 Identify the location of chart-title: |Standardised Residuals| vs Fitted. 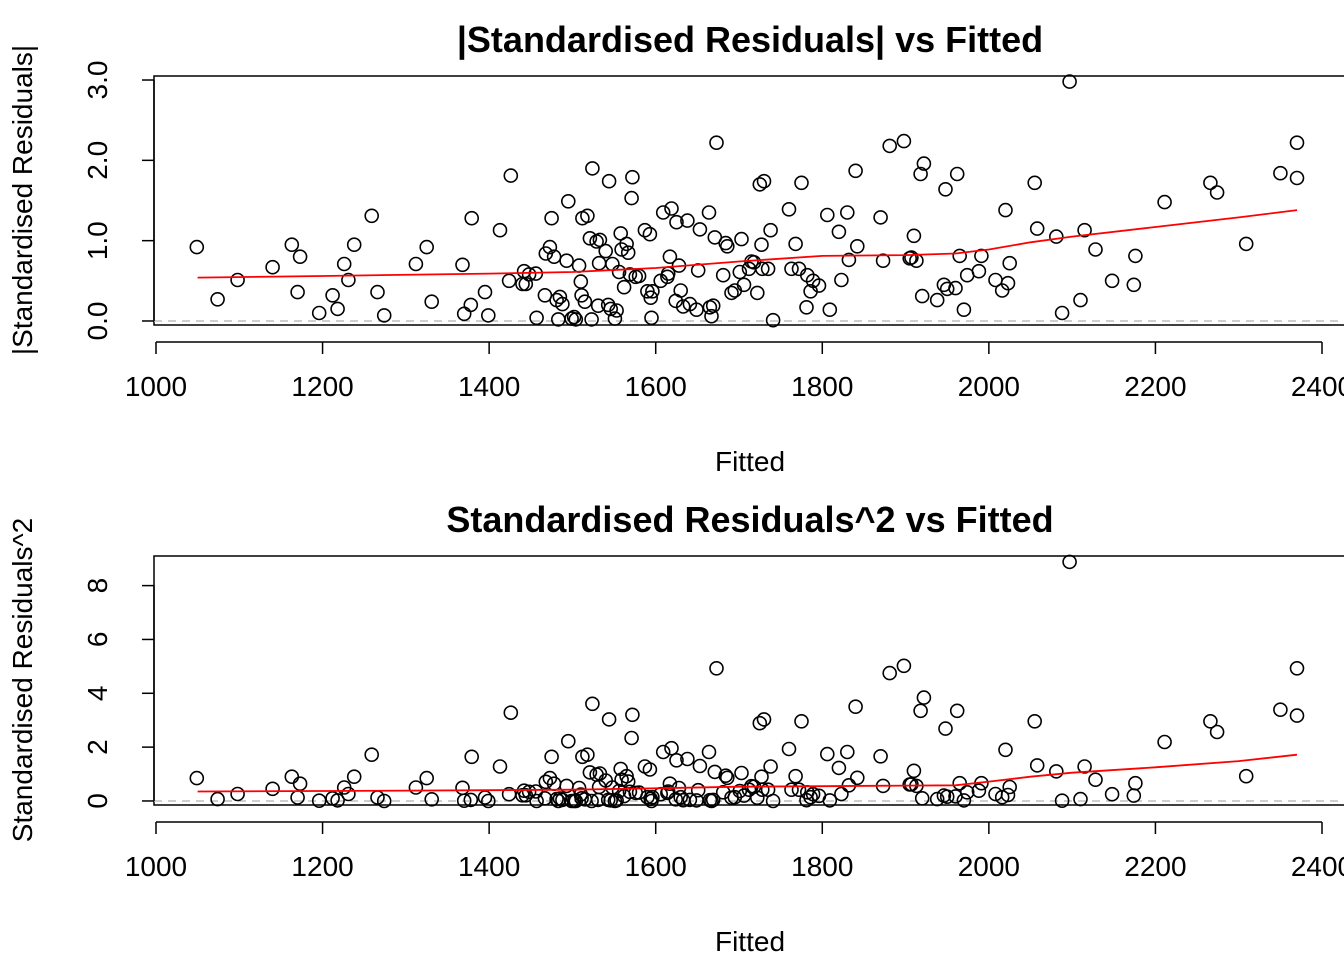
(750, 40).